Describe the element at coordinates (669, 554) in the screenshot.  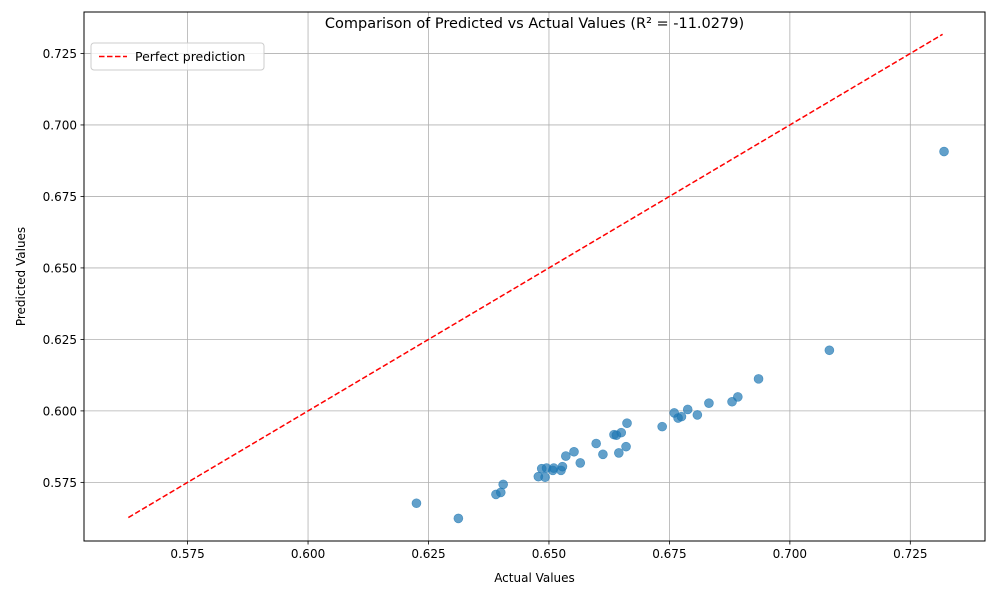
I see `x-tick-label: 0.675` at that location.